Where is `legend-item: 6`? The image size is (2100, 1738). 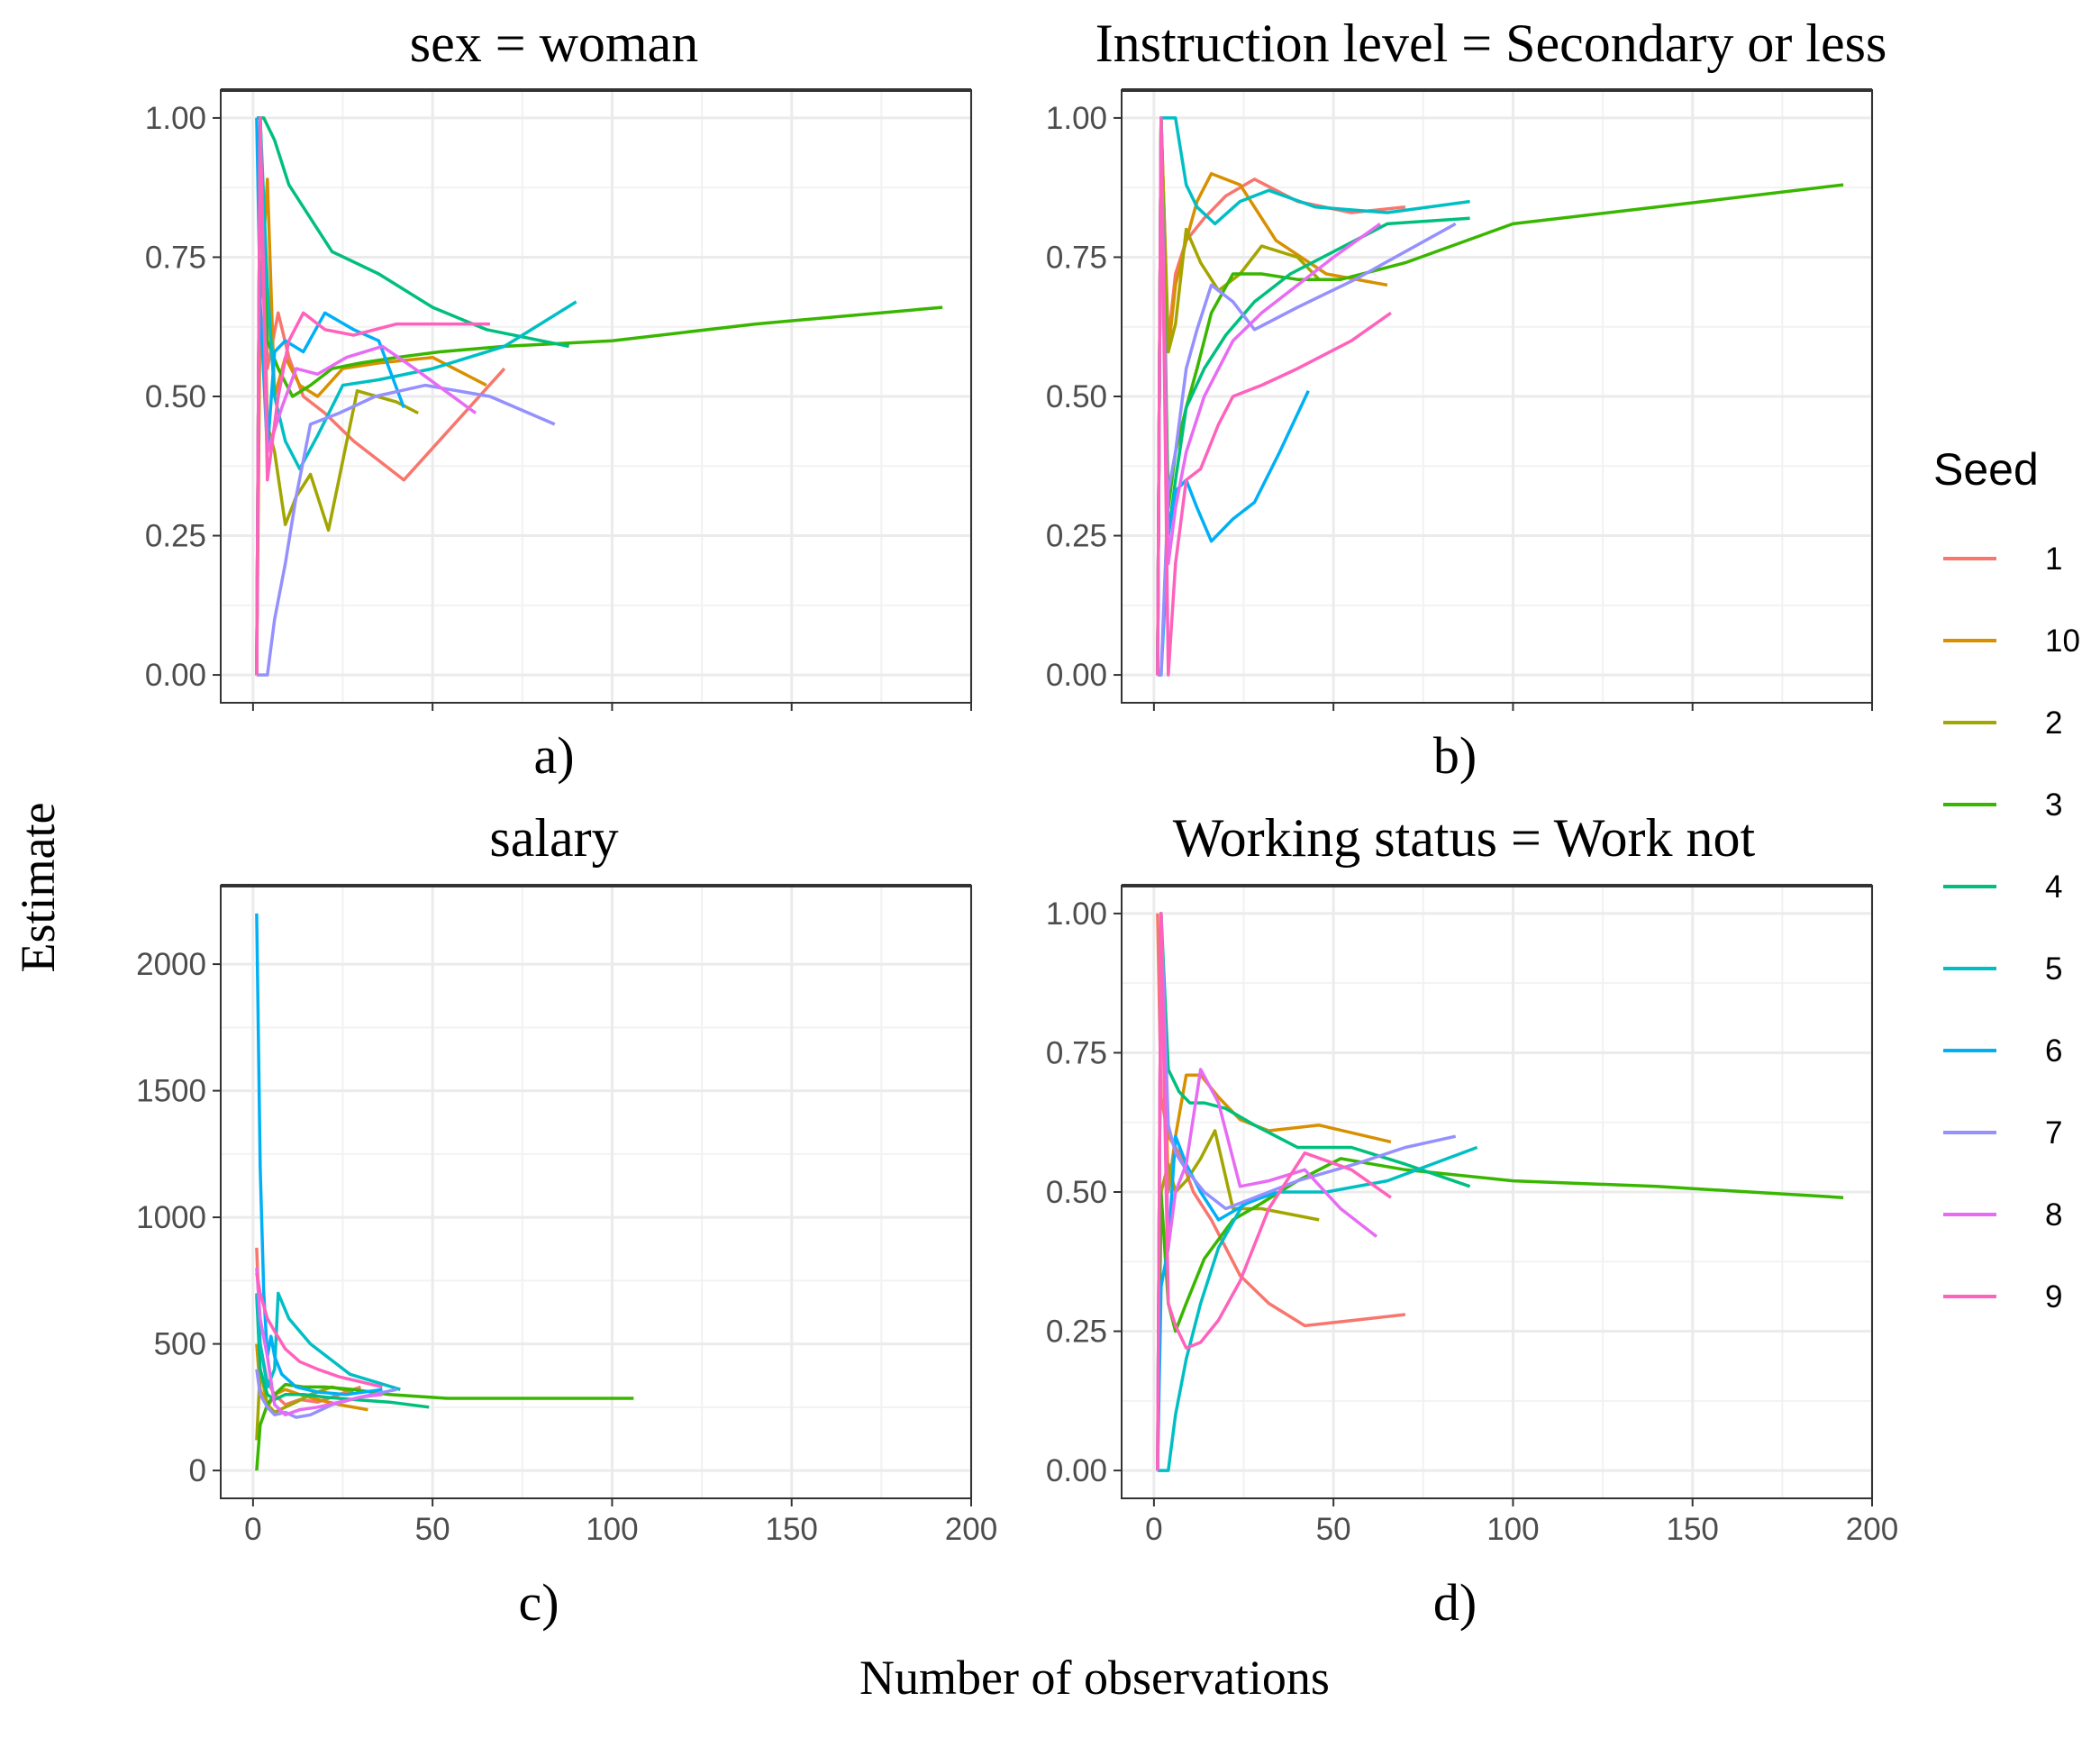 legend-item: 6 is located at coordinates (2002, 1051).